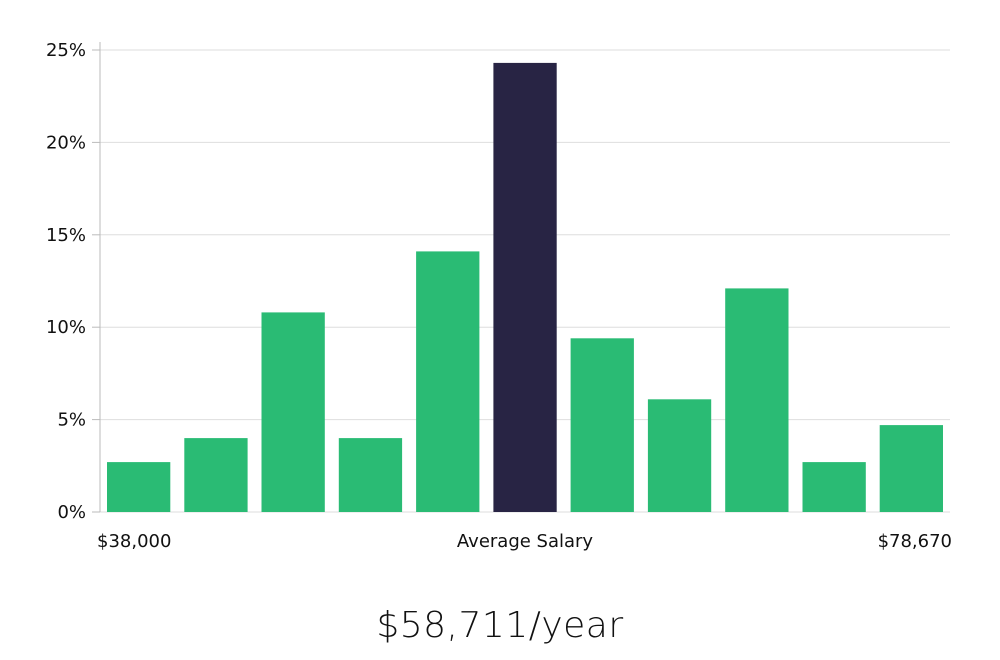 This screenshot has width=1000, height=660. Describe the element at coordinates (73, 281) in the screenshot. I see `y-axis-ticks: 0% 5% 10% 15% 20% 25%` at that location.